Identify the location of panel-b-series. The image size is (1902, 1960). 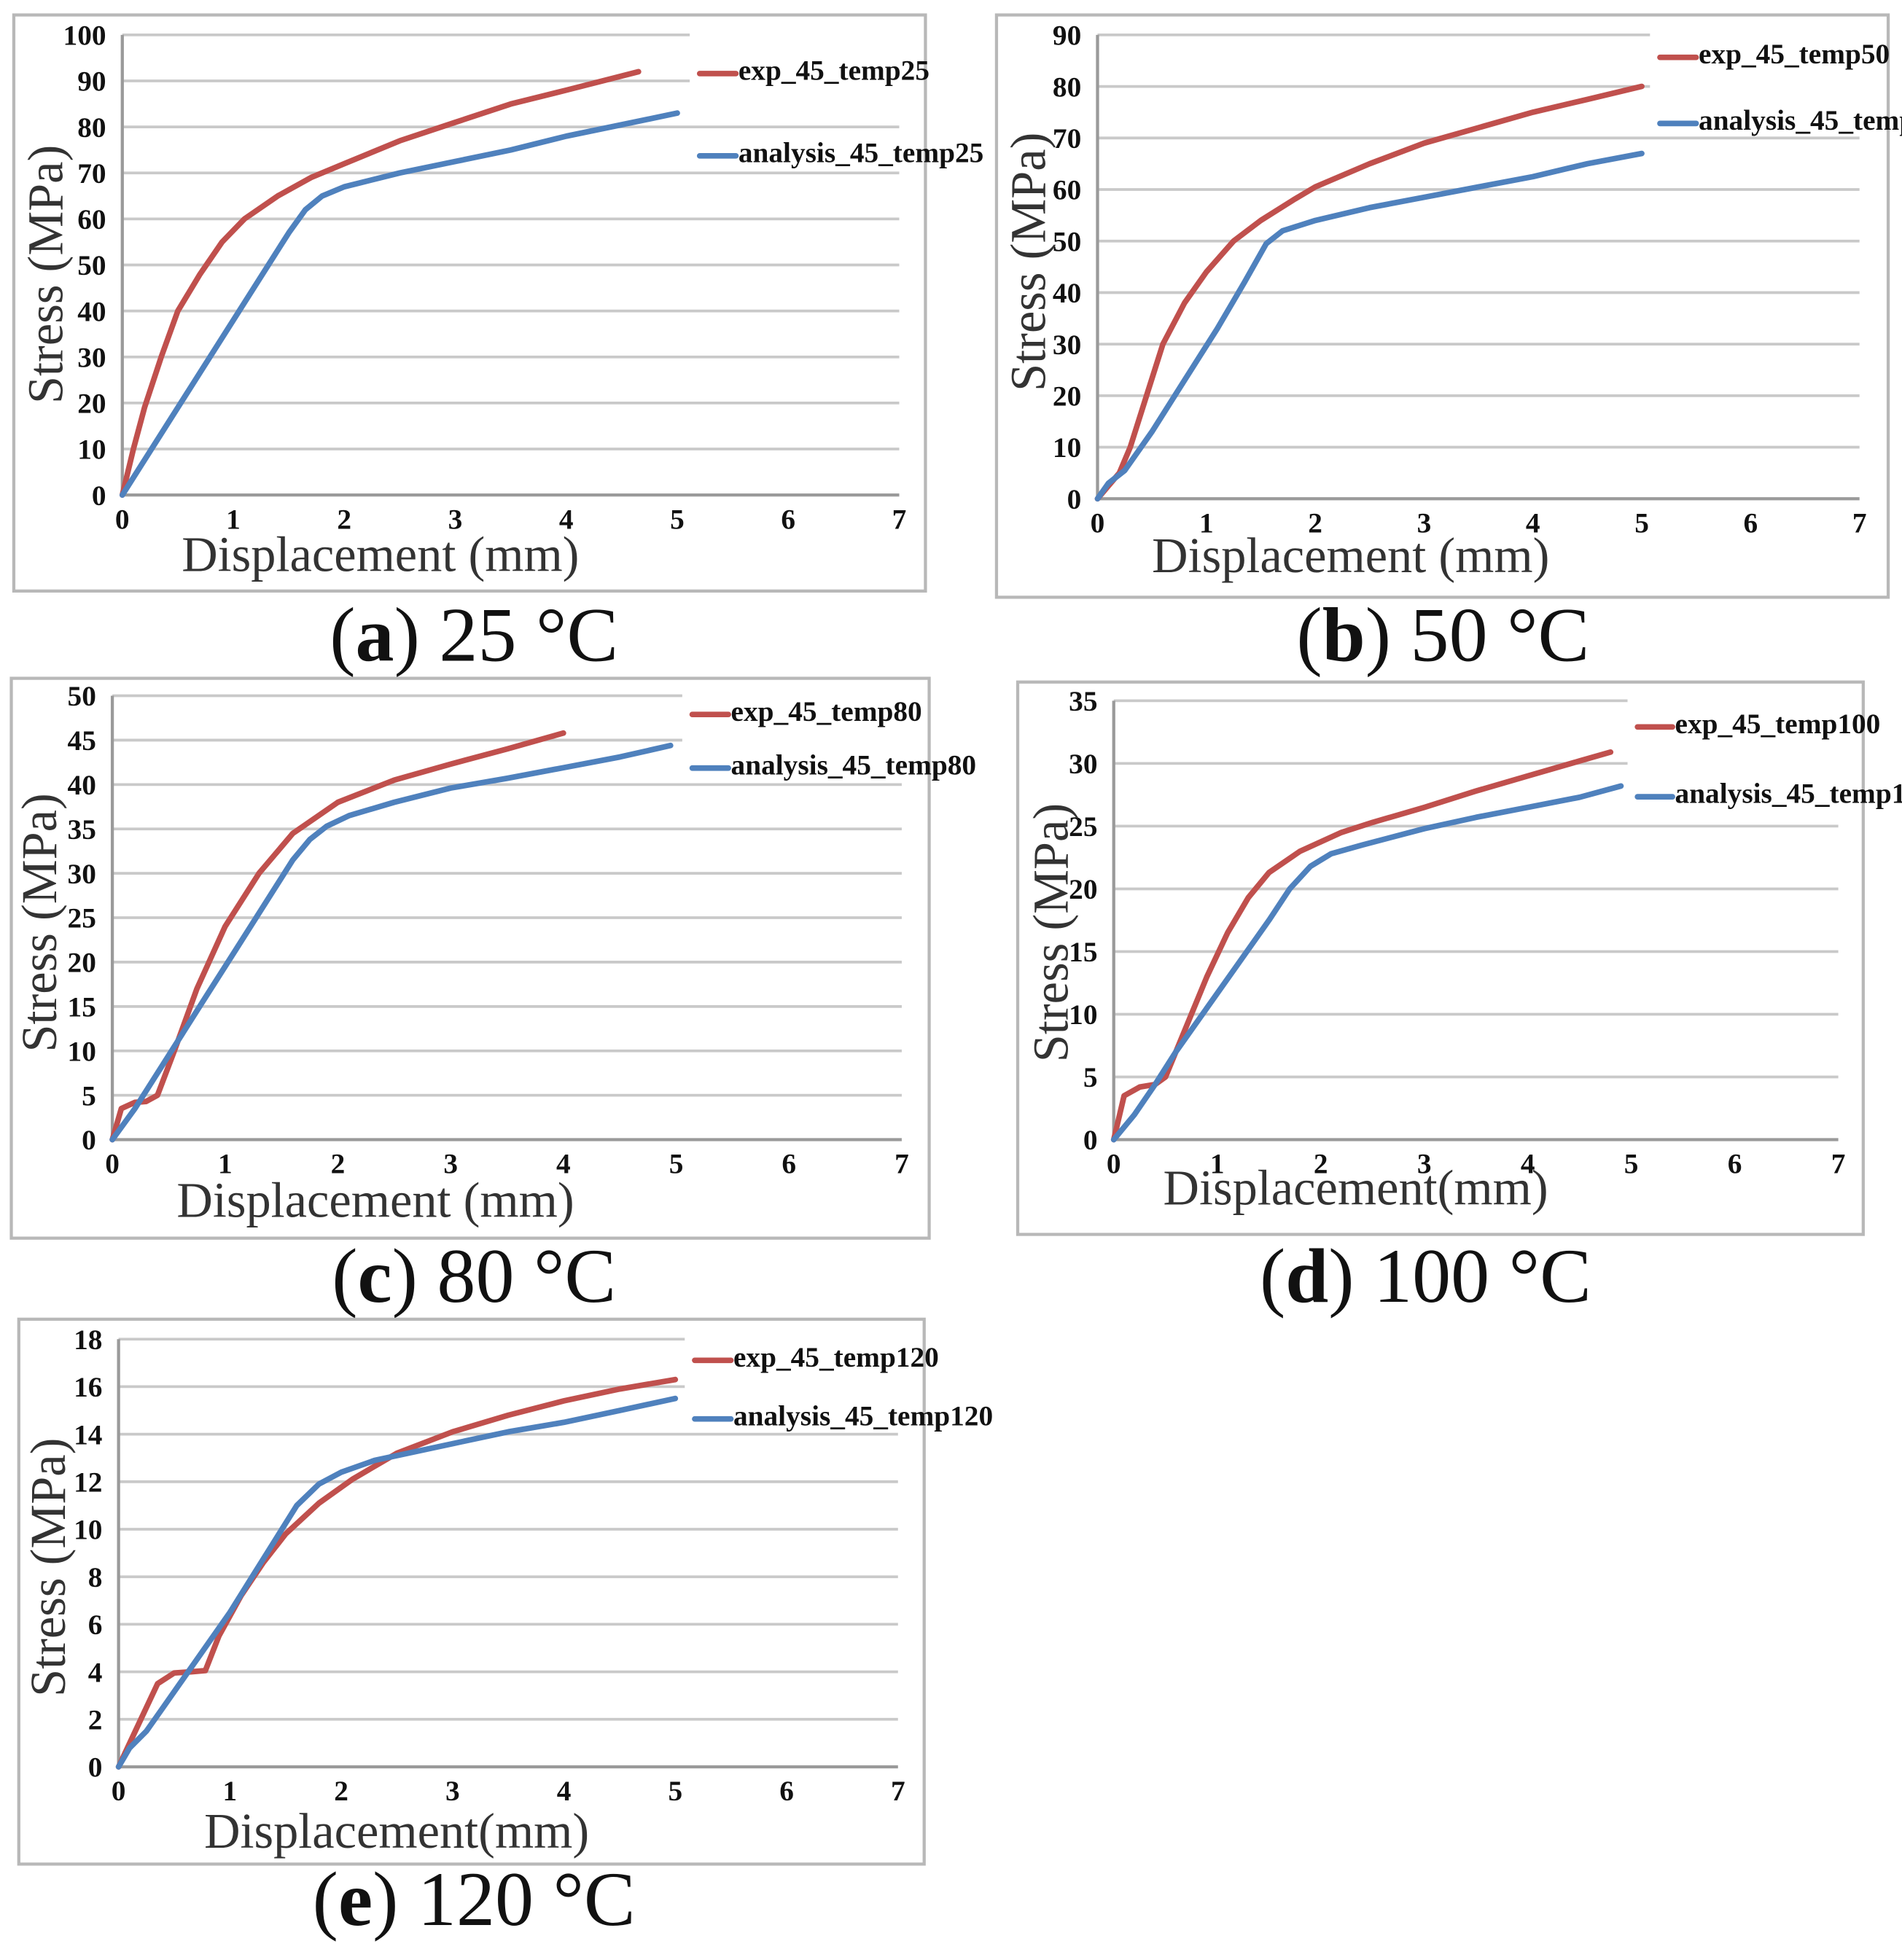
(1369, 292).